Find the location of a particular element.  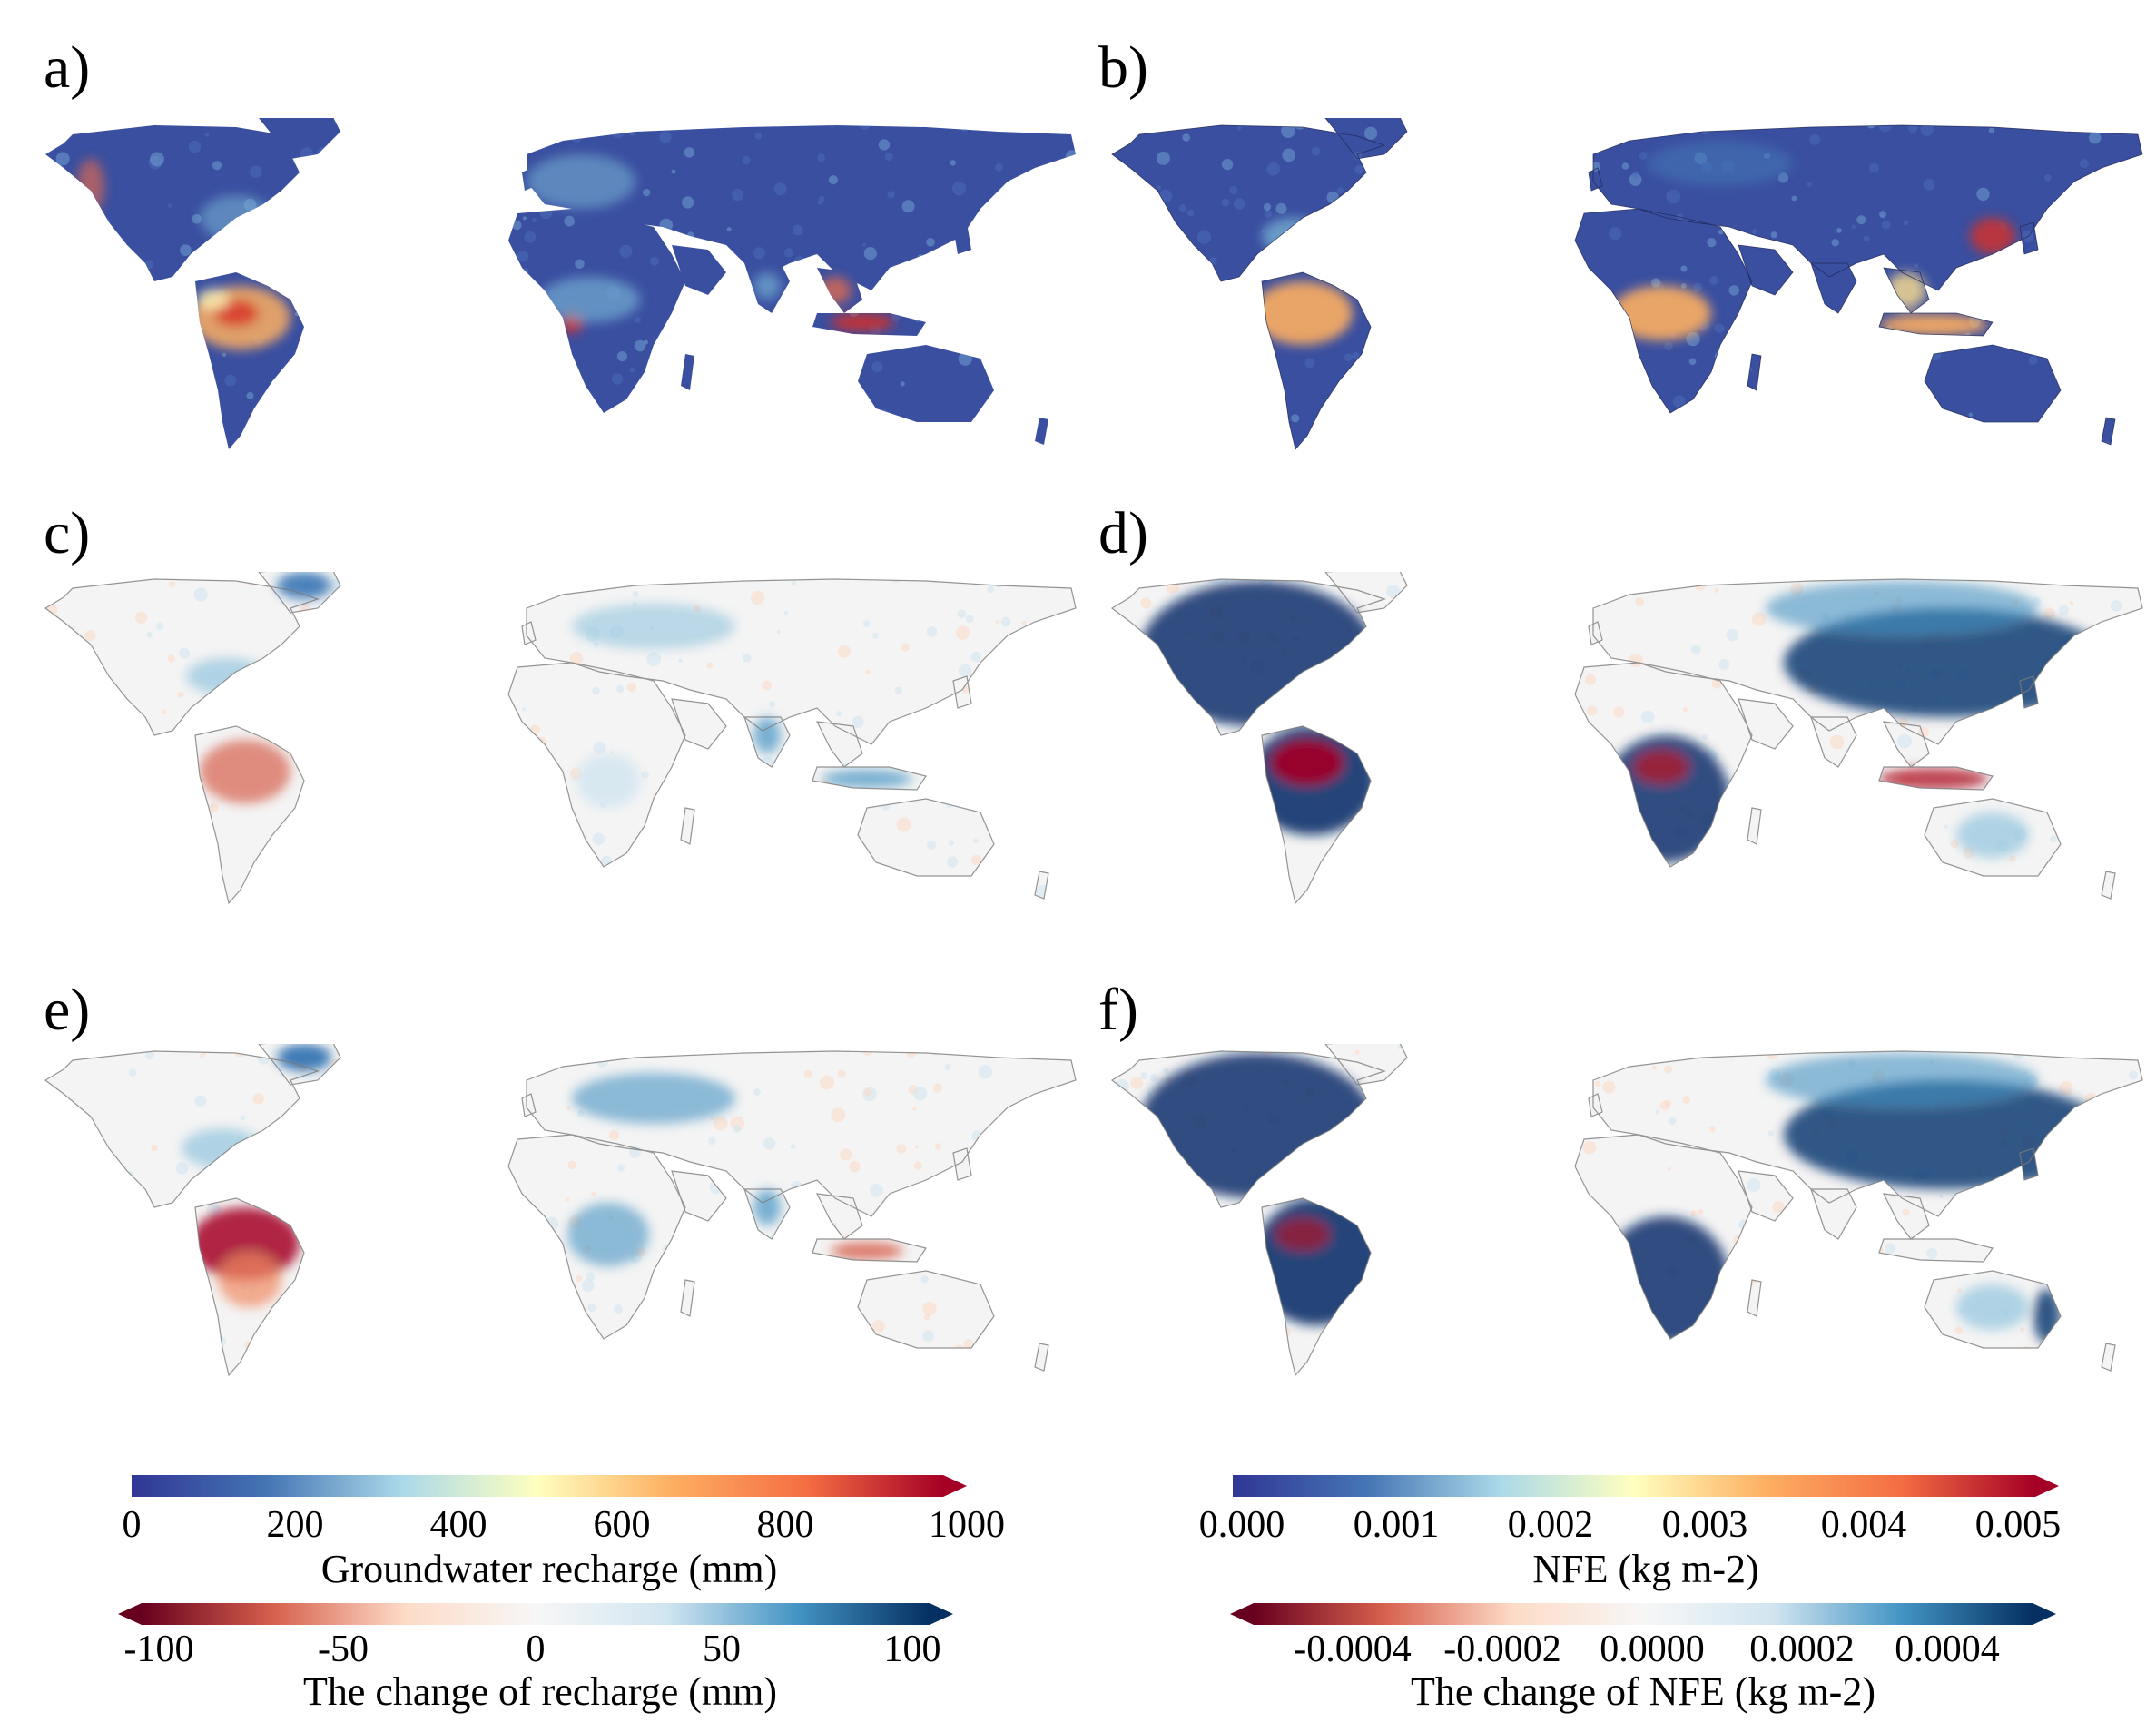

map-a-patch-indonesia is located at coordinates (862, 322).